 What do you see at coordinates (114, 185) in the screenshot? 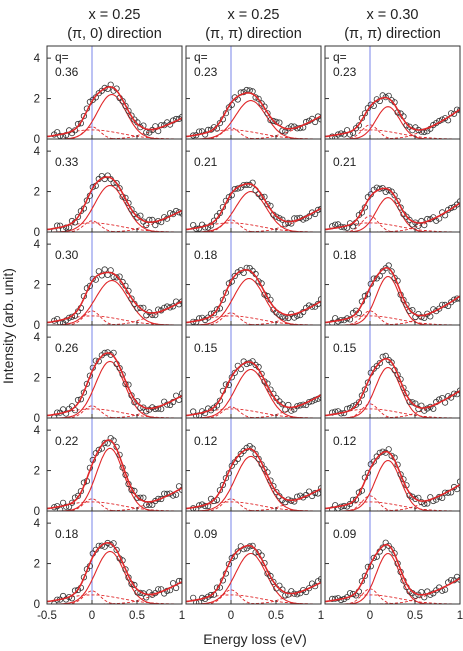
I see `spectrum-panel: 0.33` at bounding box center [114, 185].